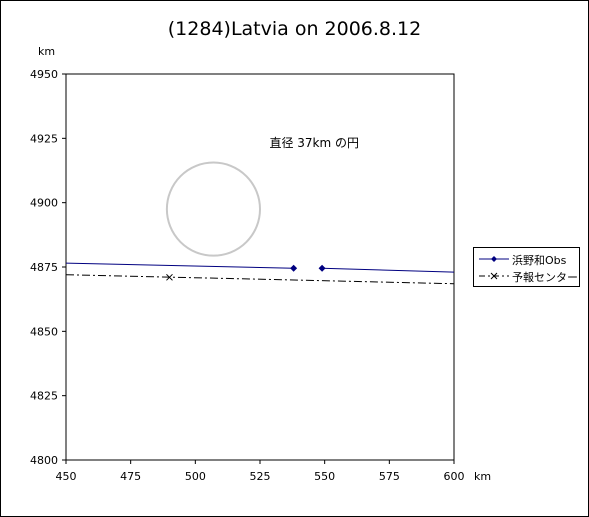 This screenshot has width=589, height=517. Describe the element at coordinates (260, 476) in the screenshot. I see `x-tick-label: 525` at that location.